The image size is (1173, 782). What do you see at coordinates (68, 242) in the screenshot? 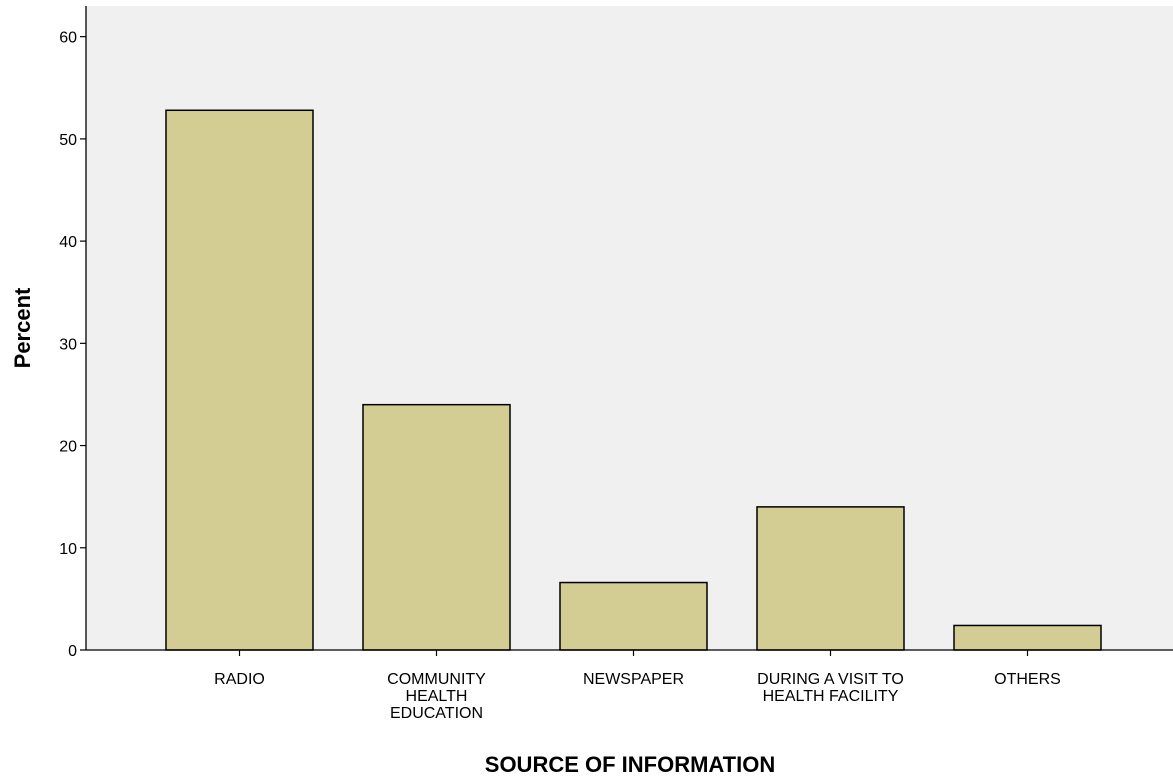
I see `y-tick-label-40: 40` at bounding box center [68, 242].